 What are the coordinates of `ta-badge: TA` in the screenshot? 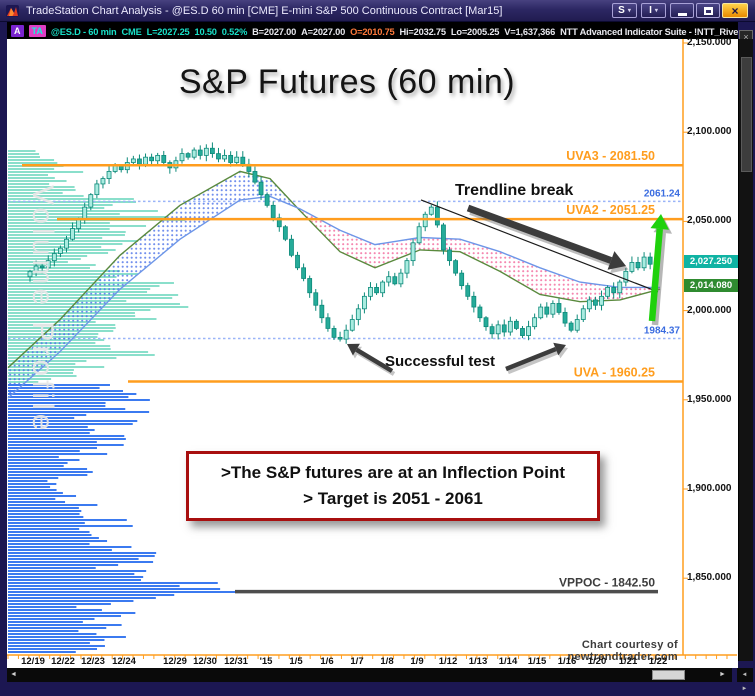 It's located at (37, 31).